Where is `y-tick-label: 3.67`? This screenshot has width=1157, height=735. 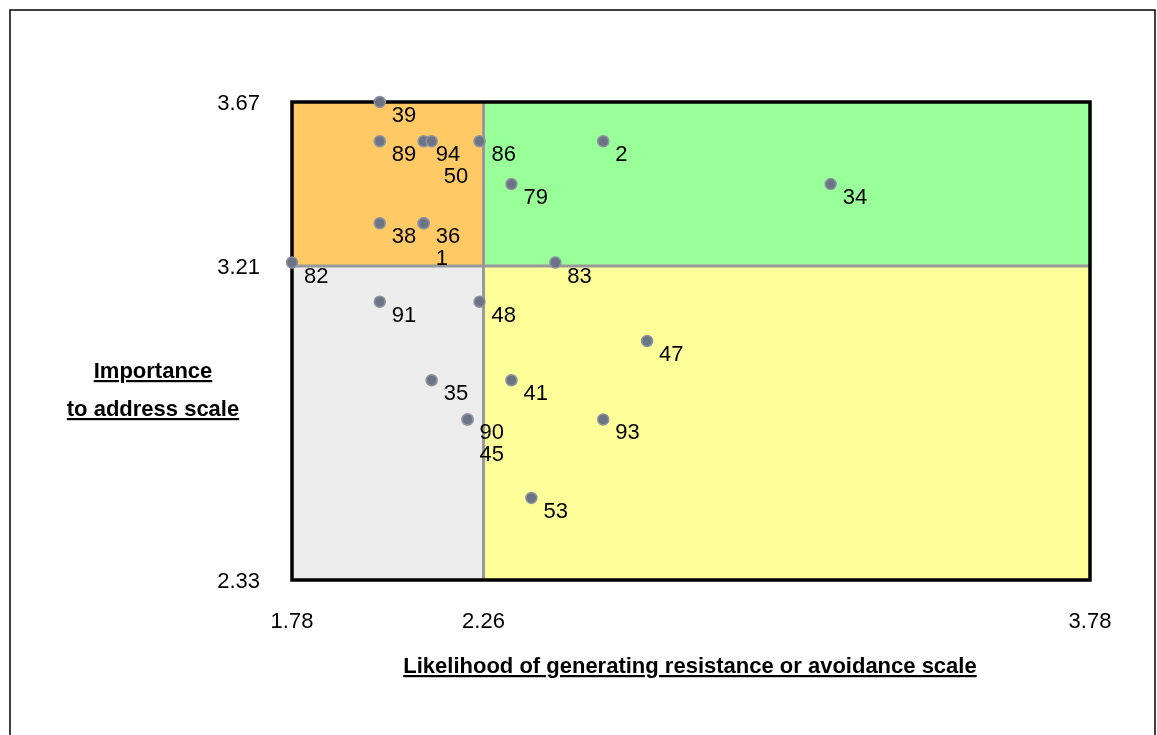
y-tick-label: 3.67 is located at coordinates (238, 102).